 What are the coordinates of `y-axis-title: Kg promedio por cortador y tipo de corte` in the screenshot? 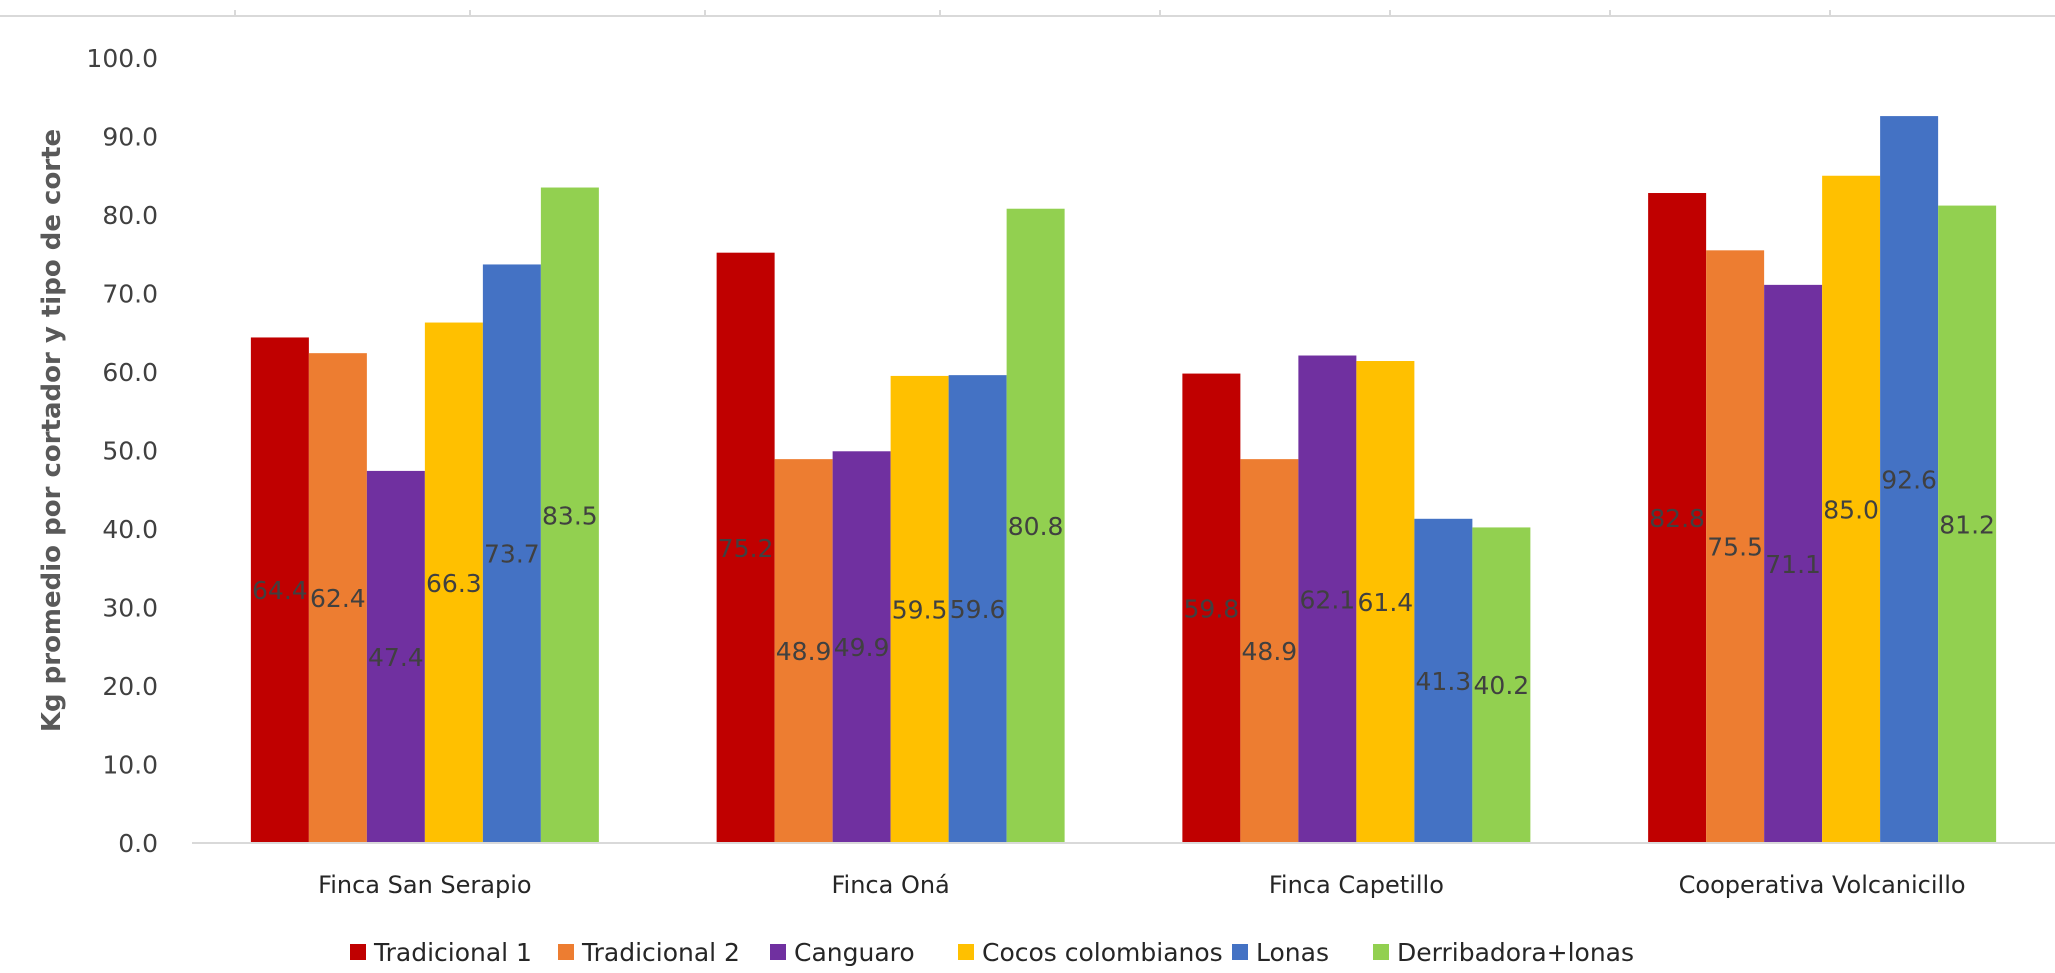 It's located at (52, 430).